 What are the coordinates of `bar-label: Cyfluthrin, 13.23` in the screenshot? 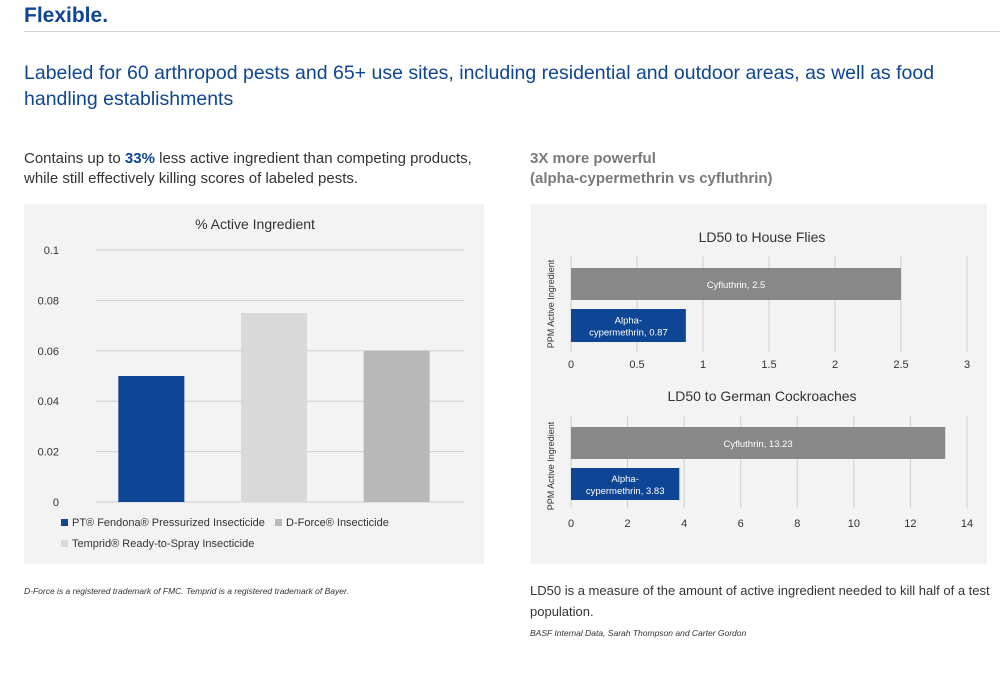 It's located at (758, 444).